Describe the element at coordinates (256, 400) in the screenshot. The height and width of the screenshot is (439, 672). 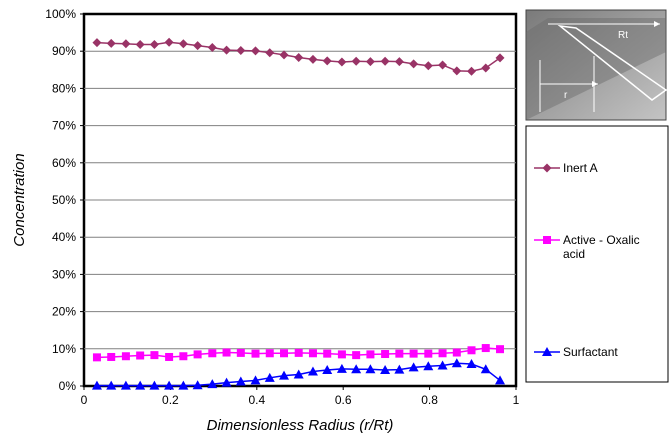
I see `x-tick-label: 0.4` at that location.